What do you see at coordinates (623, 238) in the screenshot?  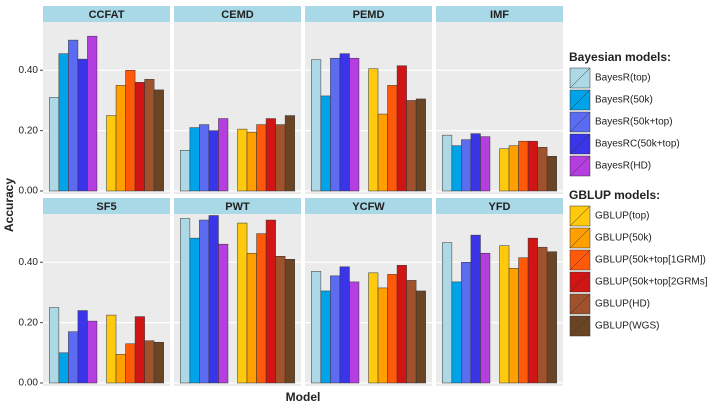 I see `legend-label: GBLUP(50k)` at bounding box center [623, 238].